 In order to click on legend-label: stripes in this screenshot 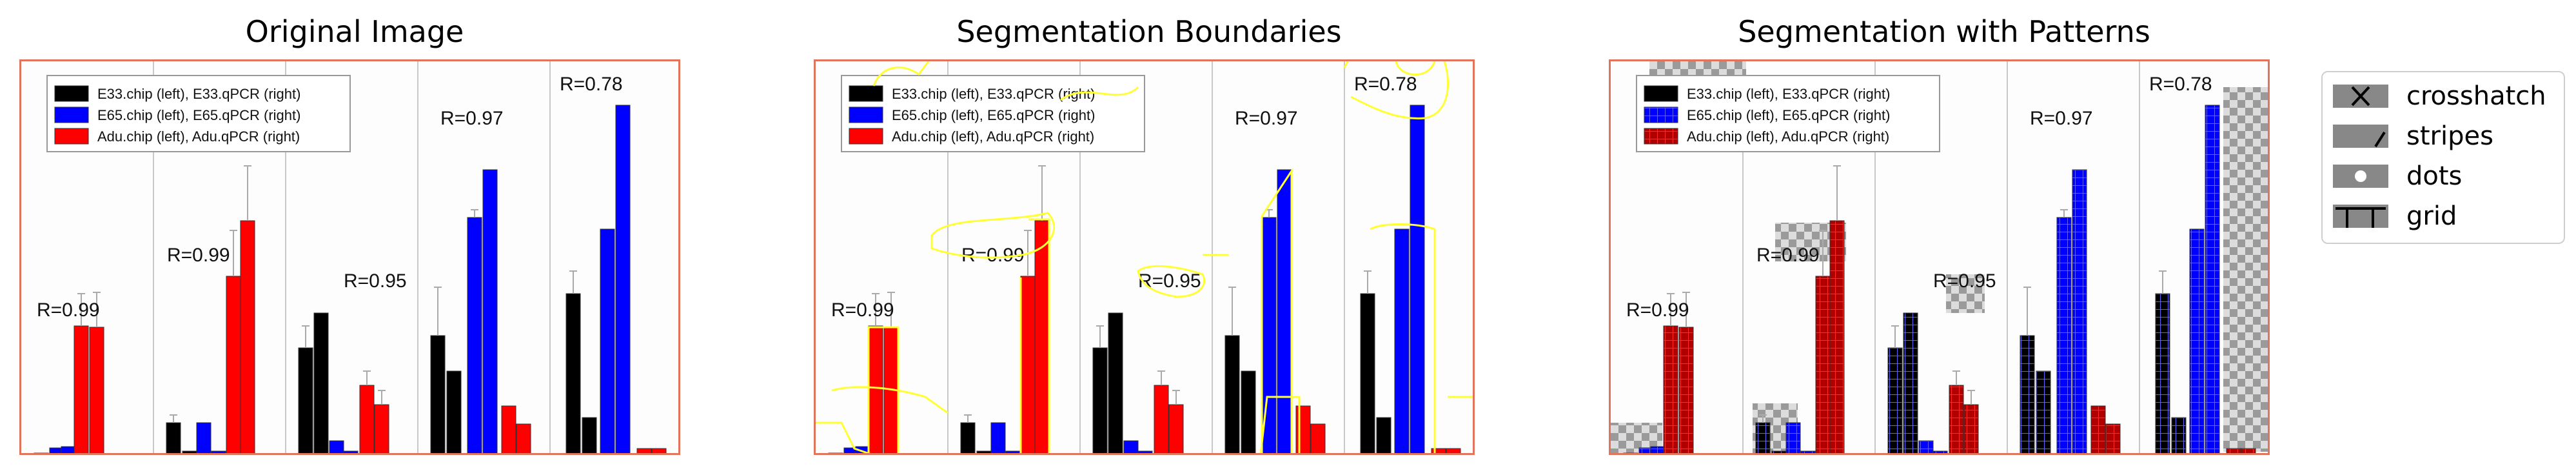, I will do `click(2449, 136)`.